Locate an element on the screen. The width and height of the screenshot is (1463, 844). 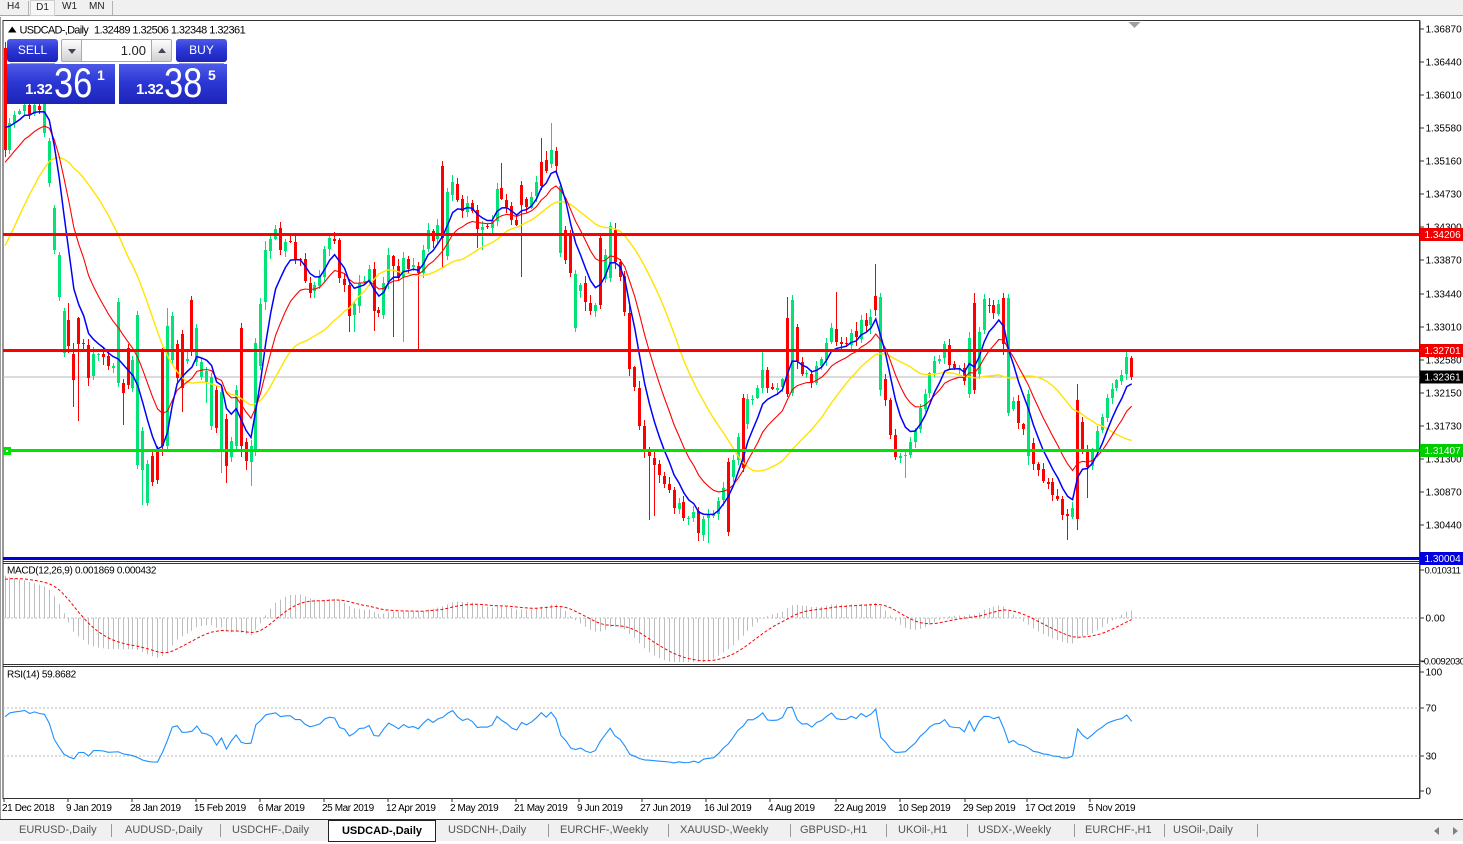
svg-text:1.32489 1.32506 1.32348 1.3236: 1.32489 1.32506 1.32348 1.32361 is located at coordinates (170, 31).